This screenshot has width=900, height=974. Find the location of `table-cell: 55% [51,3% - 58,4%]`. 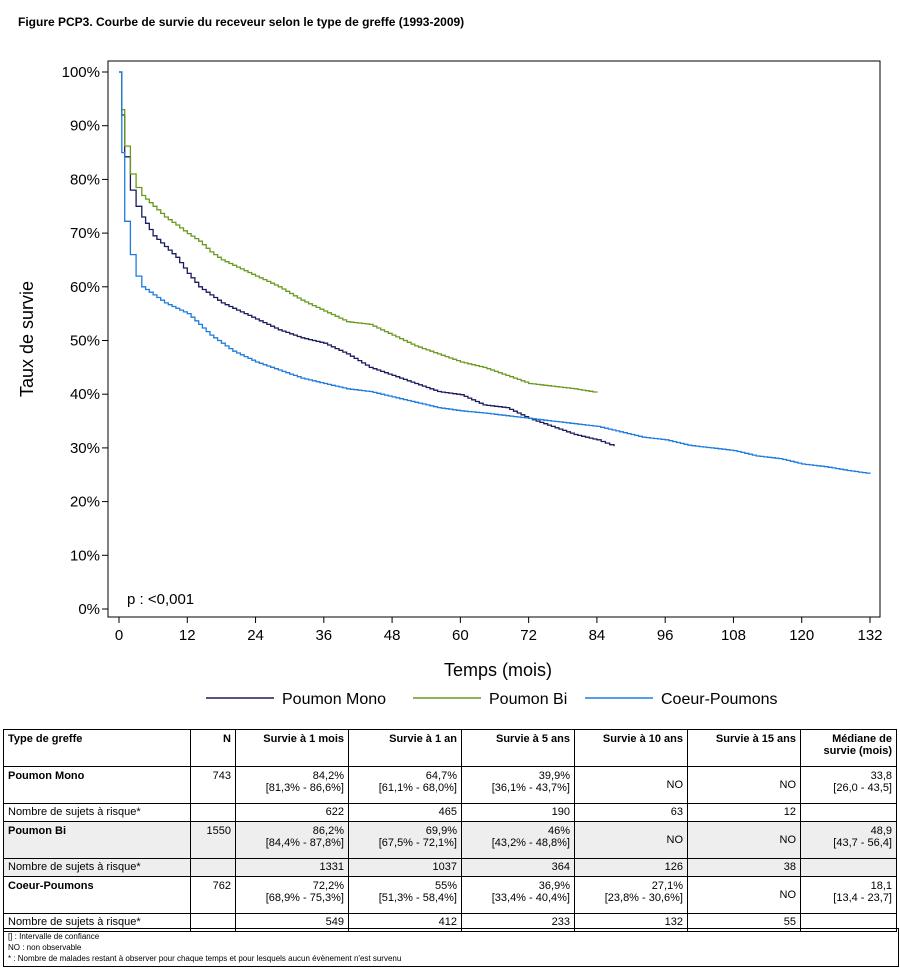

table-cell: 55% [51,3% - 58,4%] is located at coordinates (405, 895).